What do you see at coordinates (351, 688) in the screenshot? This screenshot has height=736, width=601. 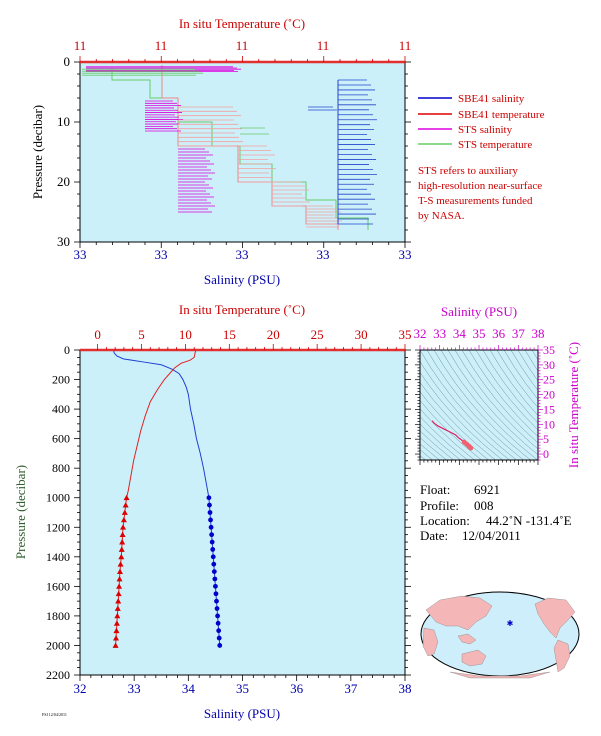 I see `full-depth-bottom-tick-label: 37` at bounding box center [351, 688].